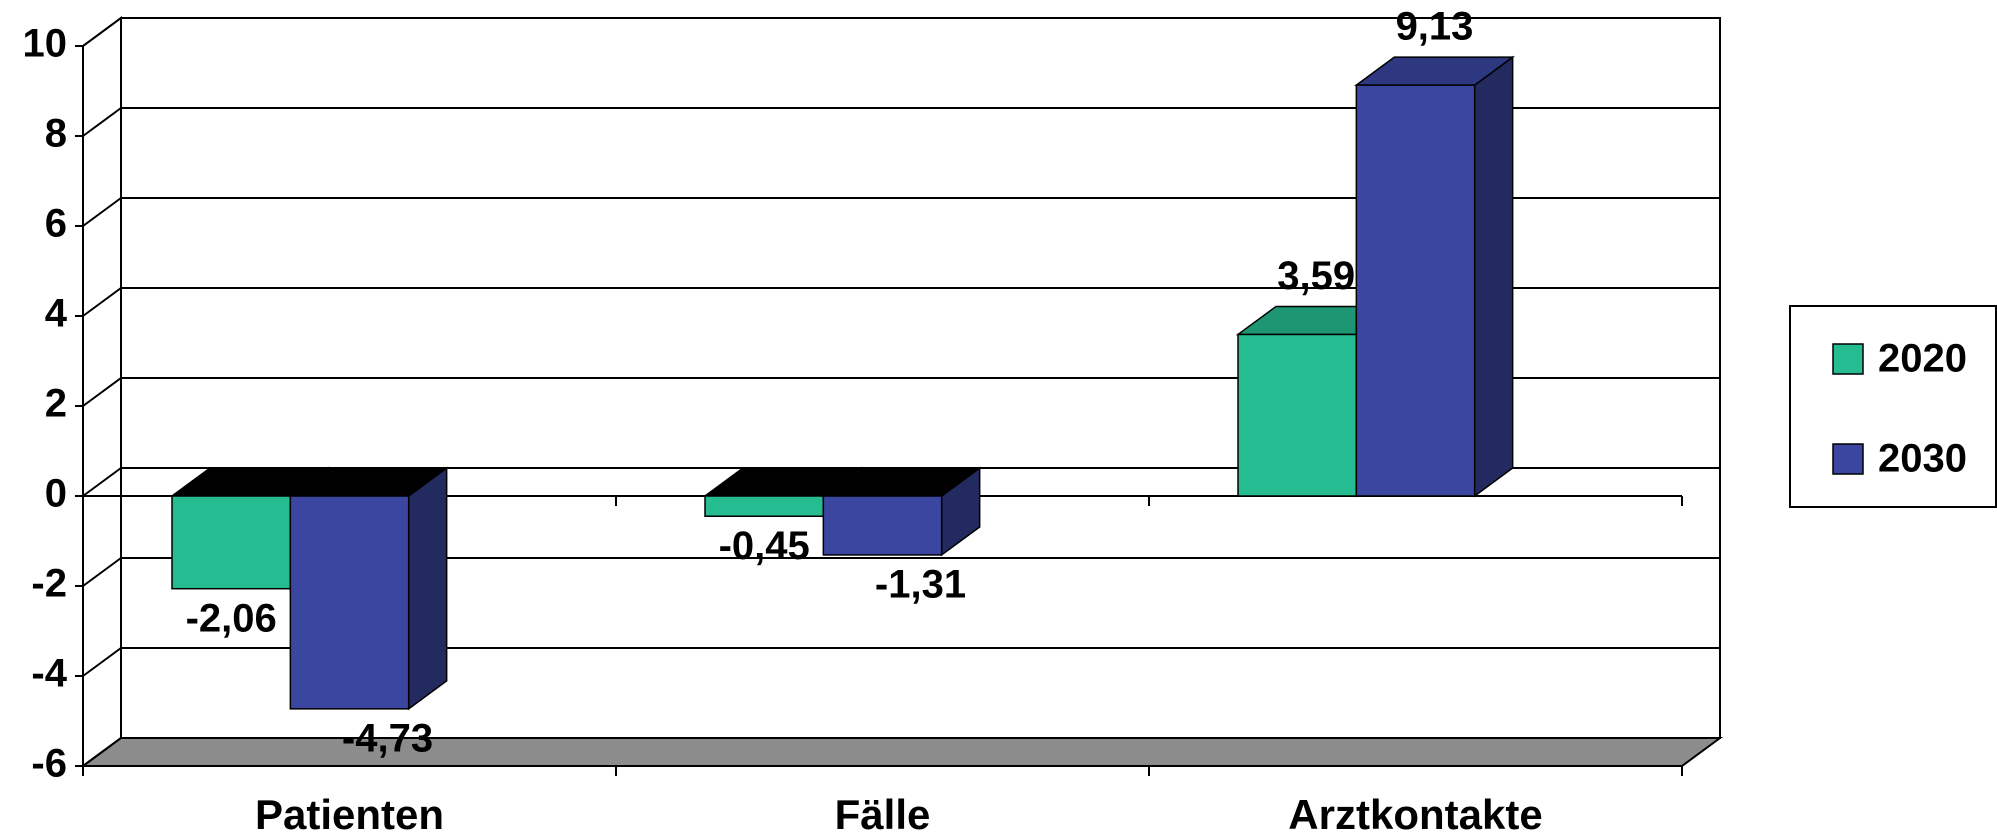 The width and height of the screenshot is (1997, 838). Describe the element at coordinates (764, 546) in the screenshot. I see `value-label: -0,45` at that location.